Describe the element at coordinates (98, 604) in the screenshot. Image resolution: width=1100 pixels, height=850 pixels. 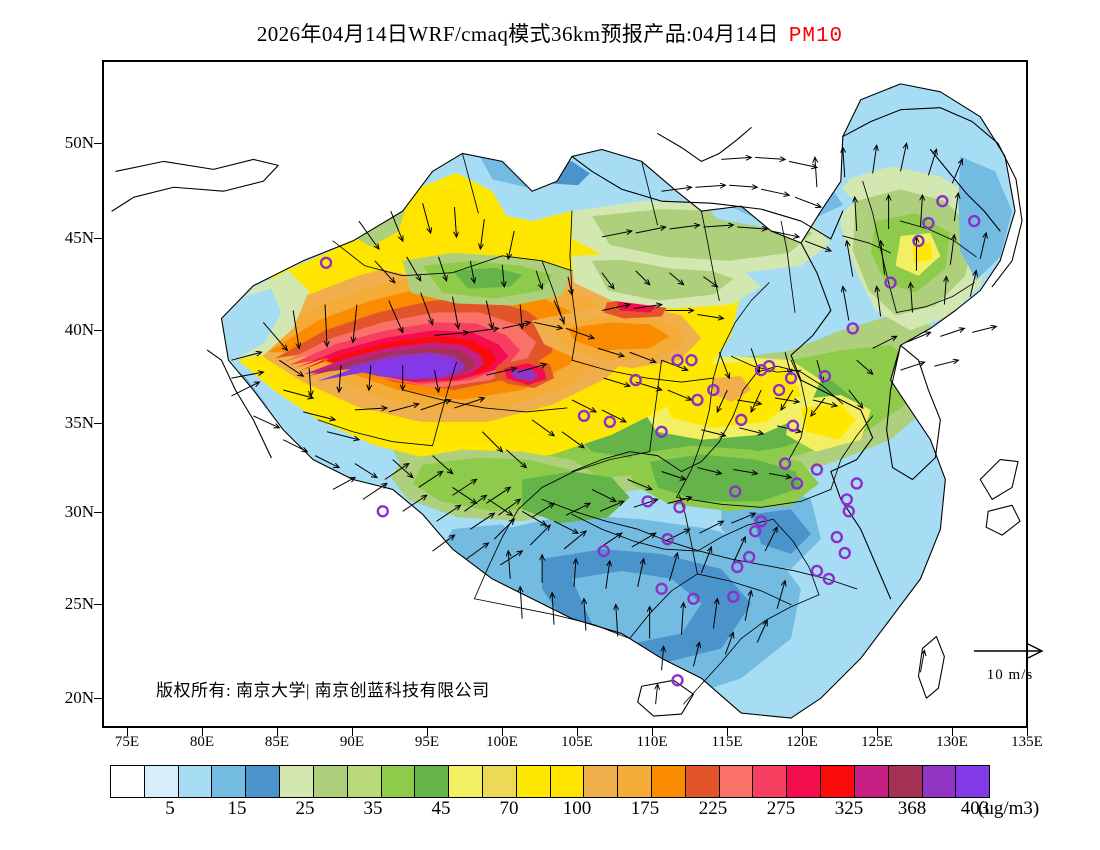
I see `y-tick-25N` at that location.